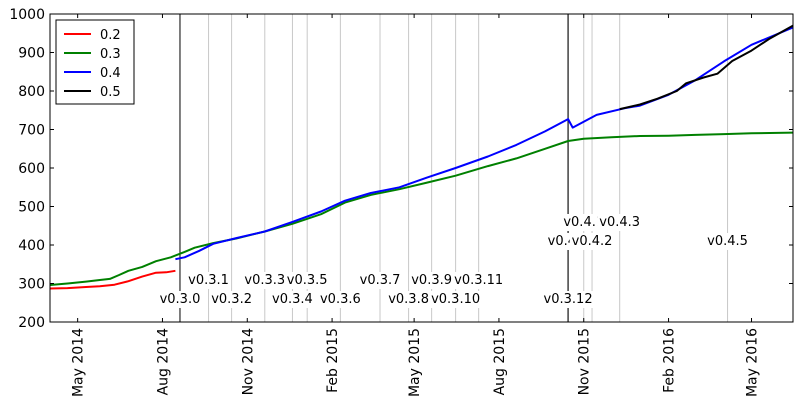  I want to click on version-marker-label: v0.3.1, so click(208, 280).